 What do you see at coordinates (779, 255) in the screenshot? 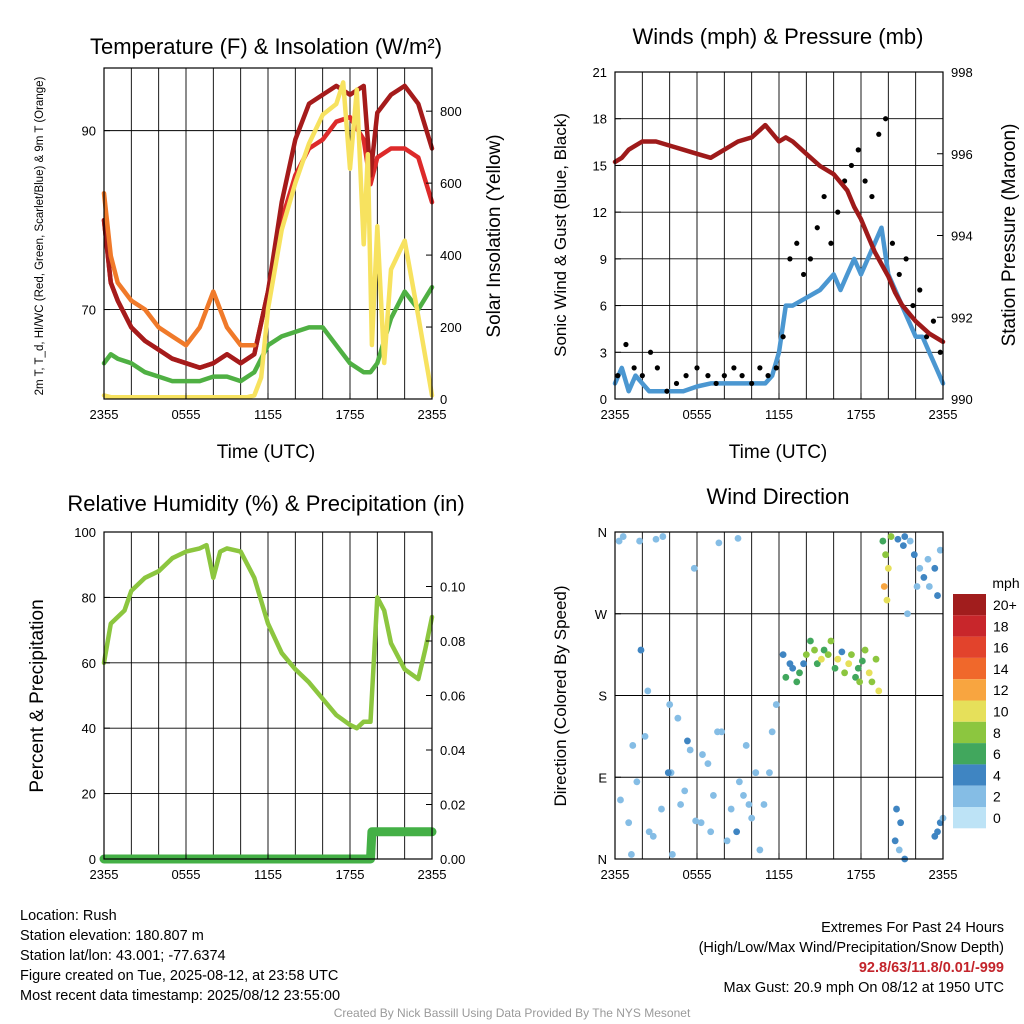
I see `winds-series` at bounding box center [779, 255].